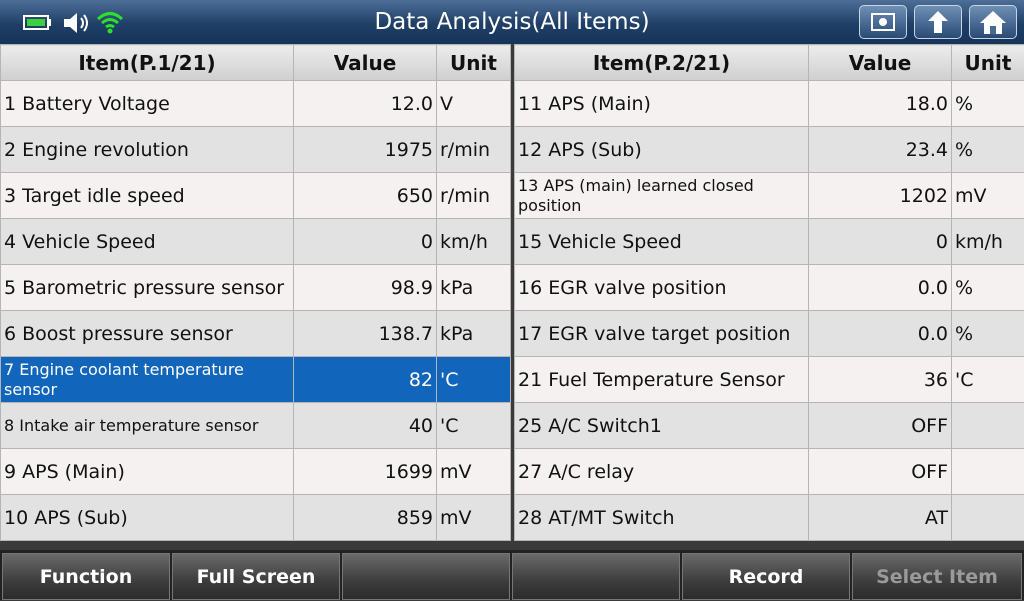 The height and width of the screenshot is (601, 1024). Describe the element at coordinates (365, 472) in the screenshot. I see `item-value: 1699` at that location.